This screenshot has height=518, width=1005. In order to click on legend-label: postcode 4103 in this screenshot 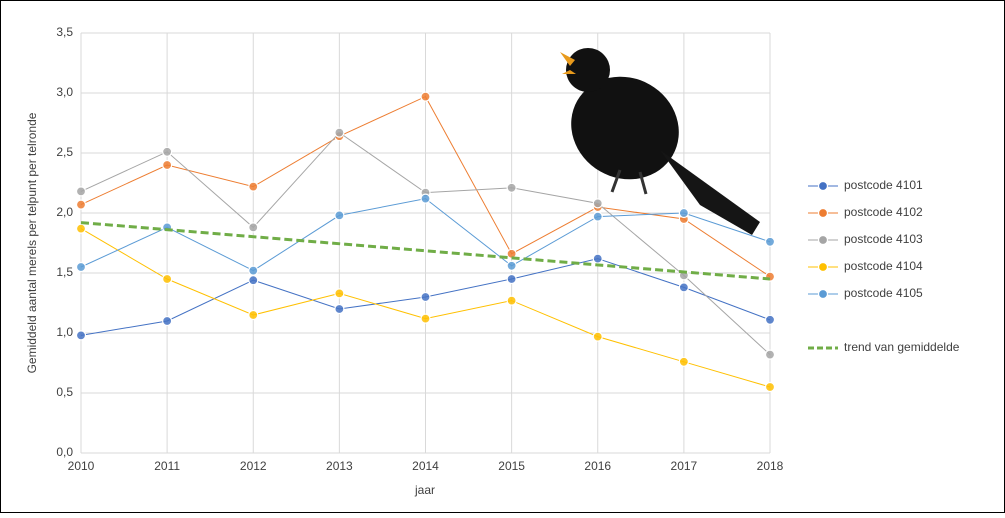, I will do `click(883, 239)`.